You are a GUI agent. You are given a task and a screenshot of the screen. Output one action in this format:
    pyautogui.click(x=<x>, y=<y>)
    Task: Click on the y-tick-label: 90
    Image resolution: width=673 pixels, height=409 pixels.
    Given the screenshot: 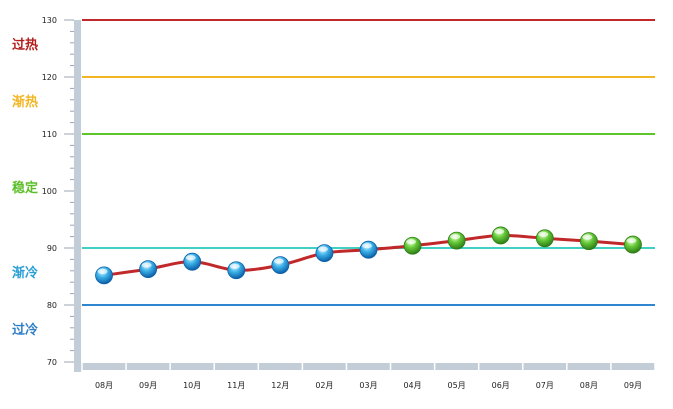 What is the action you would take?
    pyautogui.click(x=52, y=248)
    